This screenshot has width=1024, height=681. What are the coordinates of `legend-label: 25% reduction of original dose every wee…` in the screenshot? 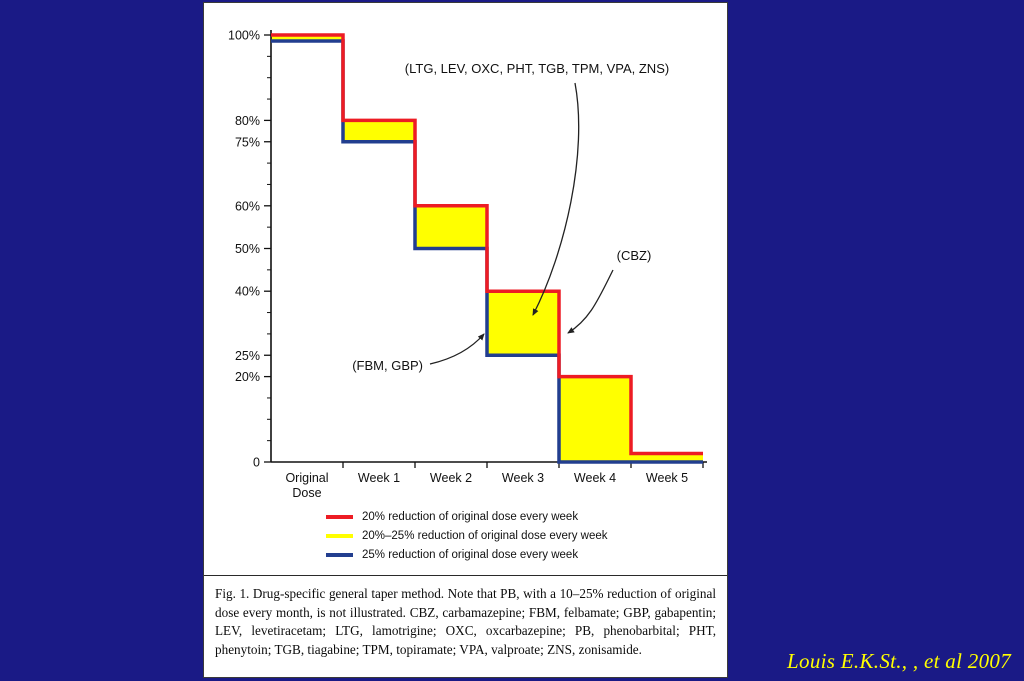 It's located at (470, 554).